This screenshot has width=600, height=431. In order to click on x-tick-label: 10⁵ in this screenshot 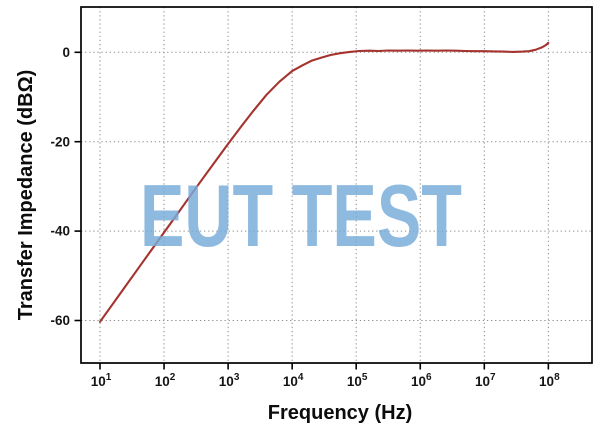, I will do `click(357, 380)`.